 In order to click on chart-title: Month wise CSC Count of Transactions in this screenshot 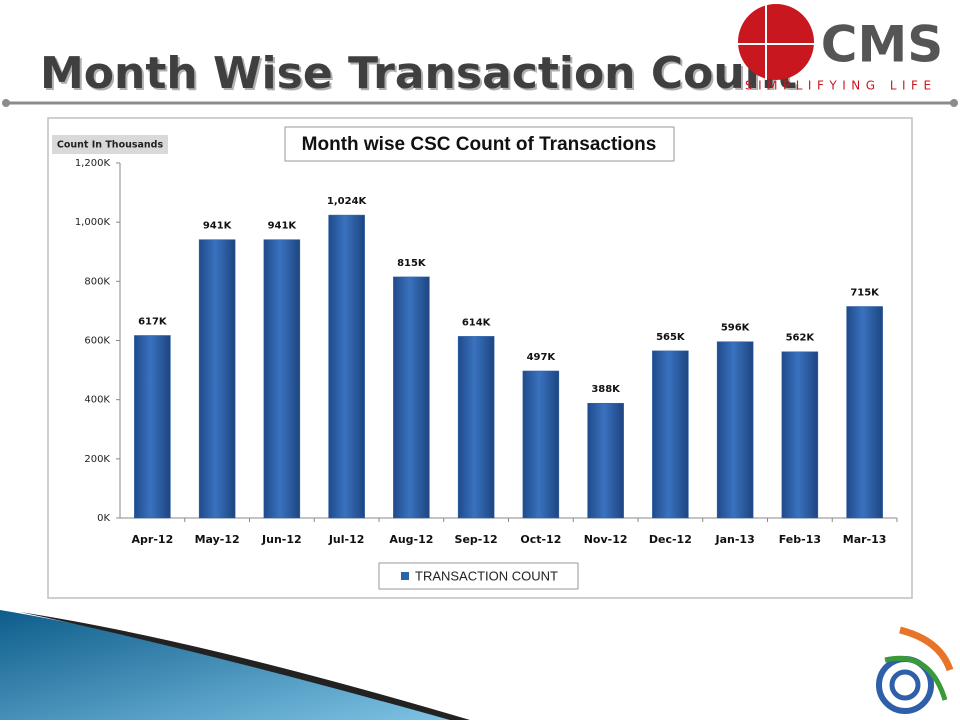, I will do `click(479, 144)`.